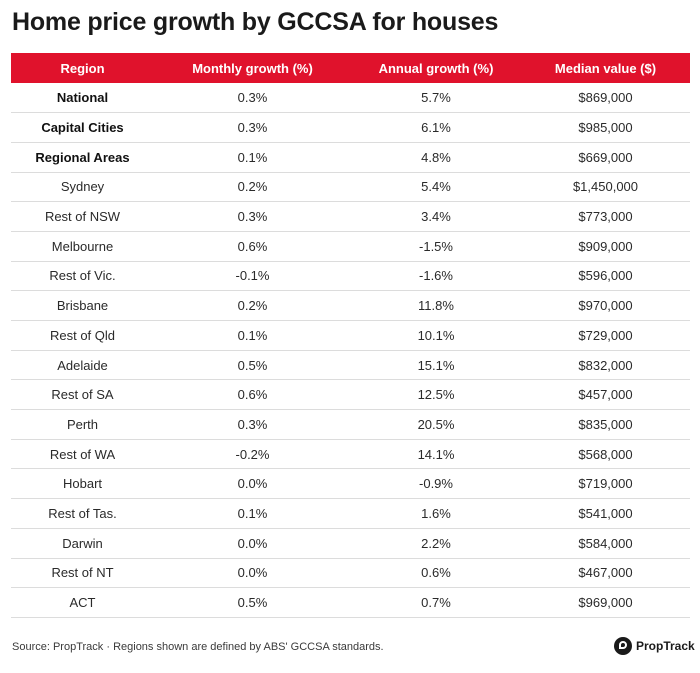 Image resolution: width=700 pixels, height=673 pixels. I want to click on table-row: Melbourne 0.6% -1.5% $909,000, so click(350, 246).